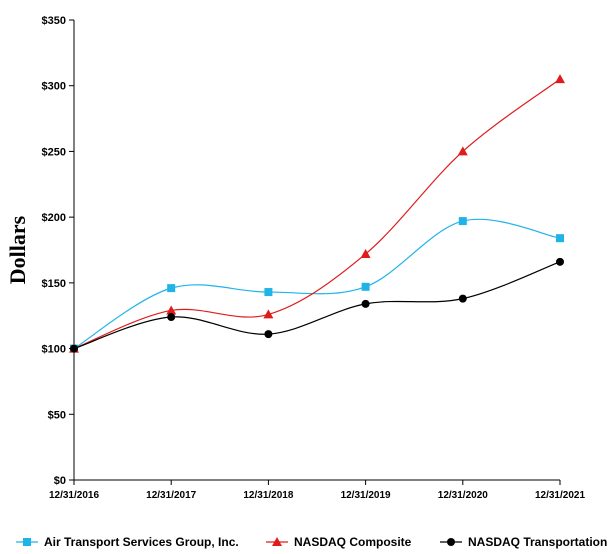 This screenshot has height=554, width=616. What do you see at coordinates (54, 87) in the screenshot?
I see `y-tick-label: $300` at bounding box center [54, 87].